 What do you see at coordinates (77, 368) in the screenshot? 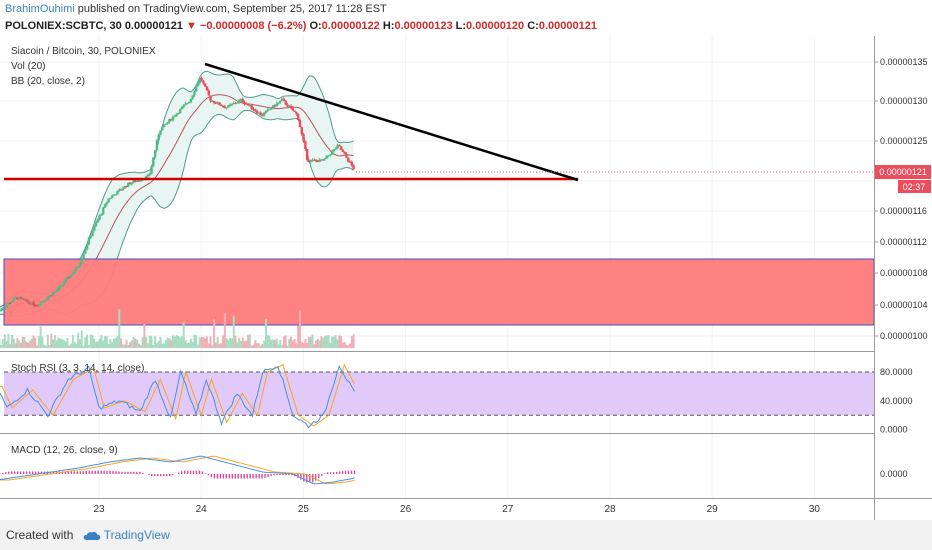
I see `legend-stoch: Stoch RSI (3, 3, 14, 14, close)` at bounding box center [77, 368].